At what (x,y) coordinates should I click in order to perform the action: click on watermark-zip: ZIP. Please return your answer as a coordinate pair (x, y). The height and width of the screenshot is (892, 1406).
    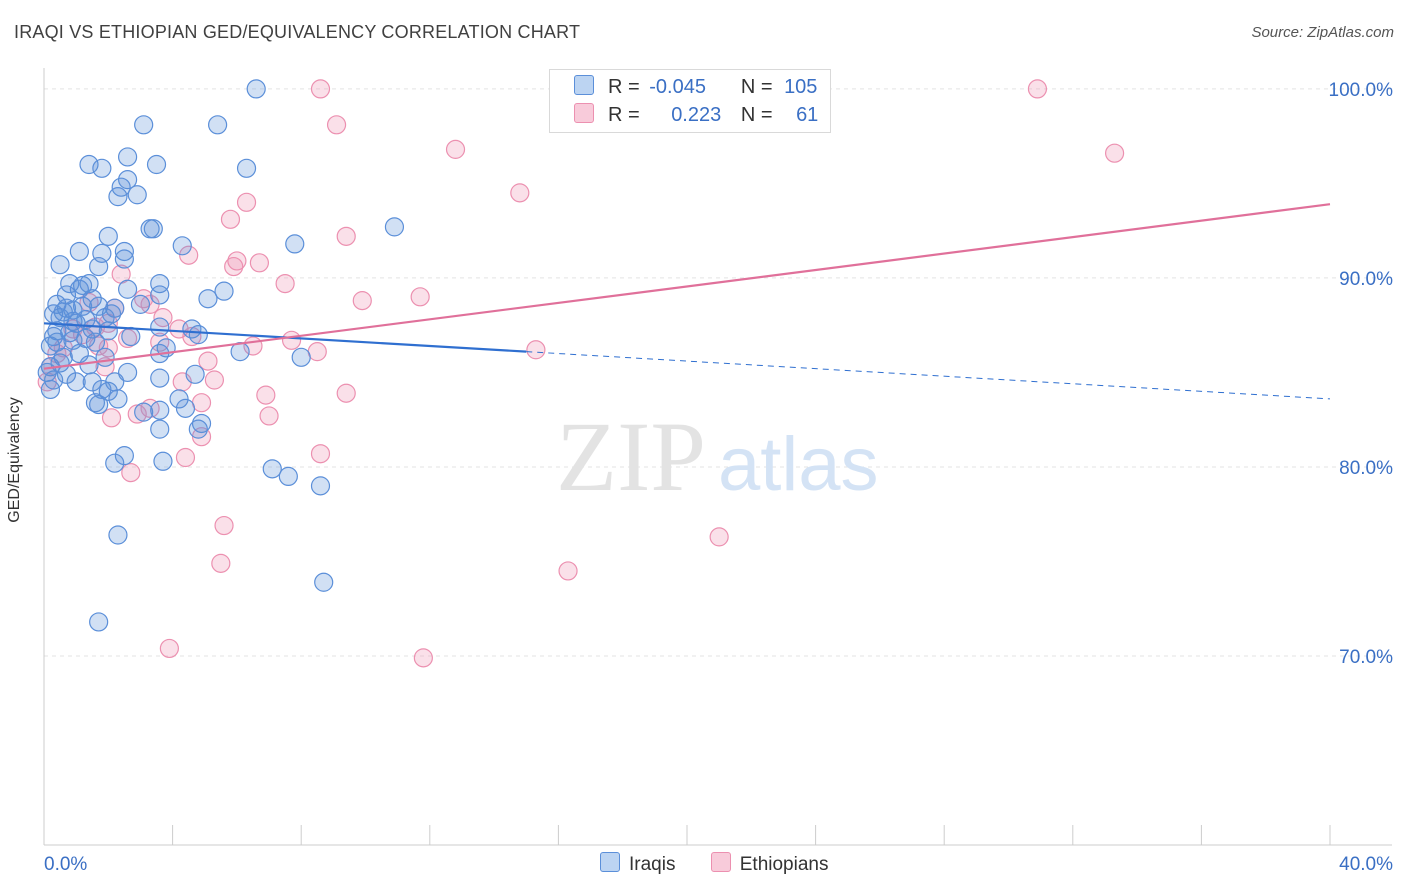
    Looking at the image, I should click on (631, 456).